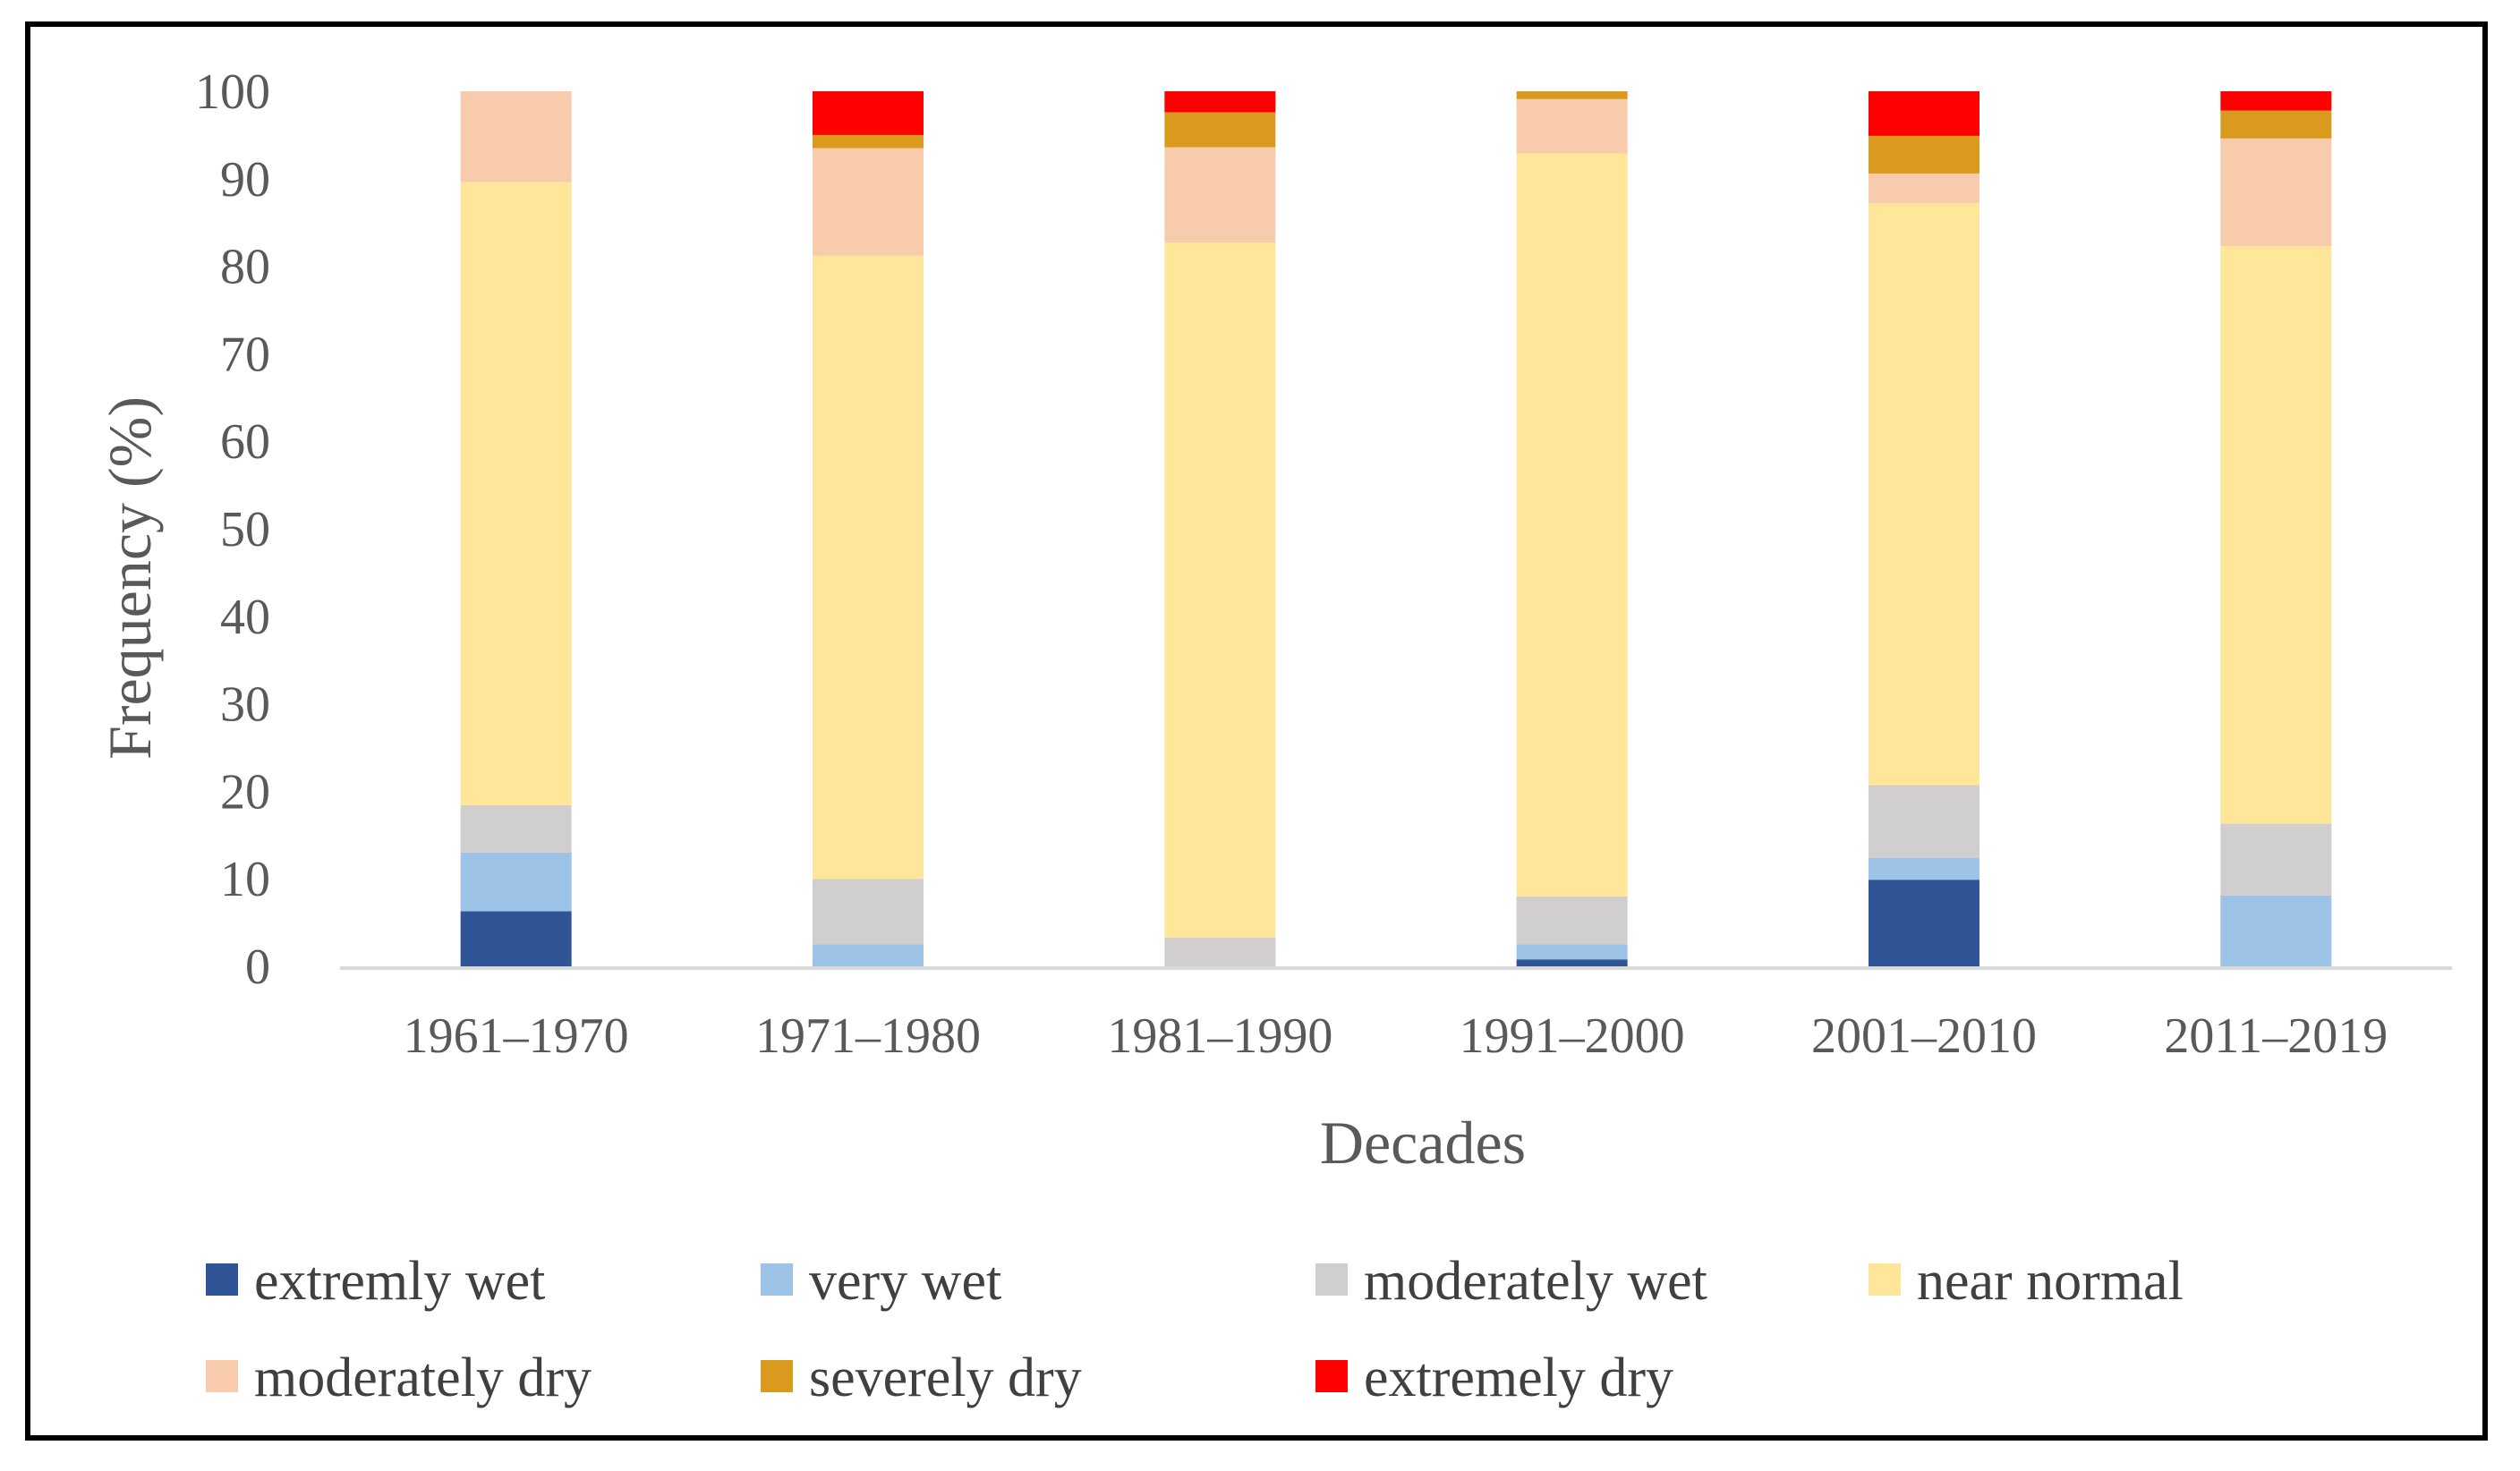  I want to click on bar-2001-2010-moderately-dry, so click(1924, 189).